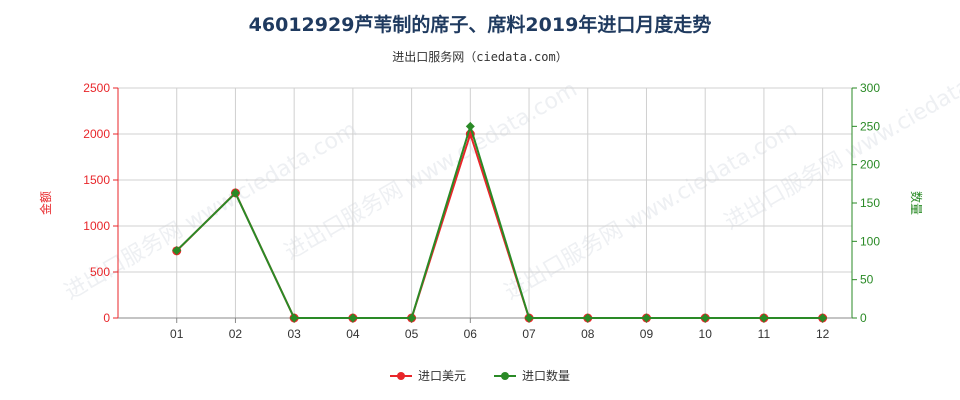  Describe the element at coordinates (353, 334) in the screenshot. I see `x-axis-tick-label: 04` at that location.